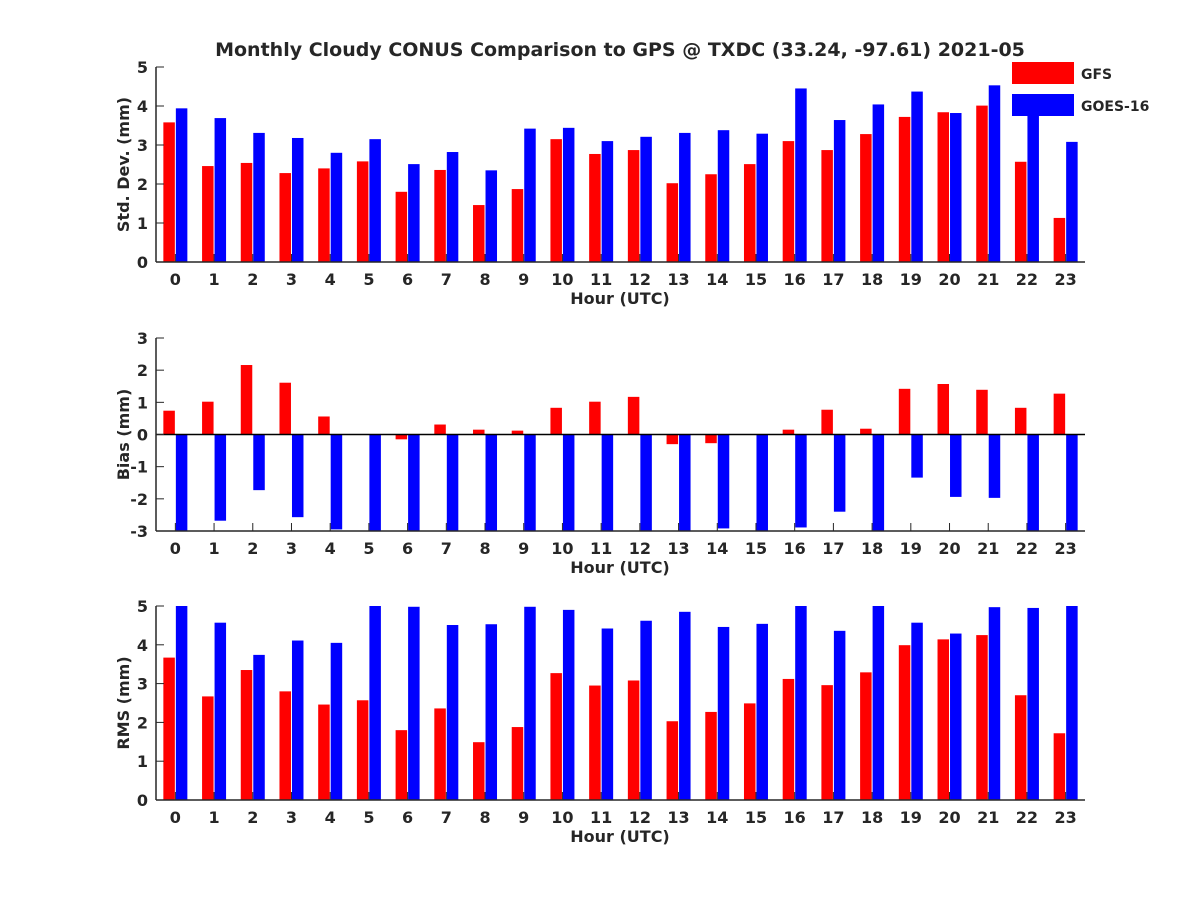 Image resolution: width=1200 pixels, height=900 pixels. I want to click on x-tick-label: 16, so click(795, 817).